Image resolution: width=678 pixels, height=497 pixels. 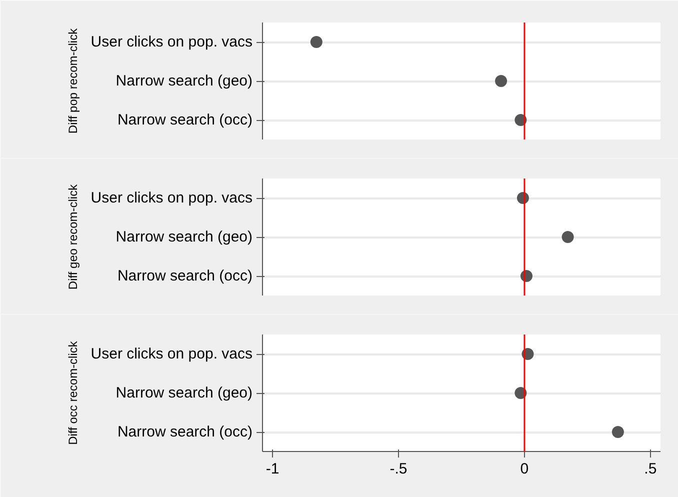 I want to click on x-tick-label: -1, so click(x=273, y=469).